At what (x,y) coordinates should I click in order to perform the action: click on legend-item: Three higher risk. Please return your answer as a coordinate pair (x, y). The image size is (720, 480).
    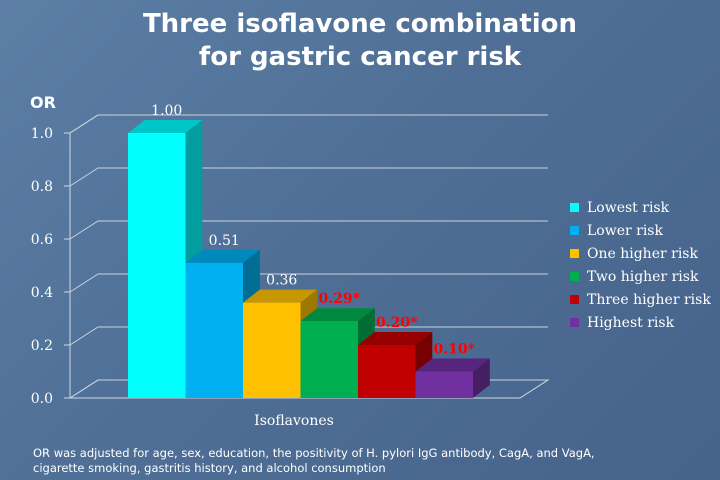
    Looking at the image, I should click on (640, 299).